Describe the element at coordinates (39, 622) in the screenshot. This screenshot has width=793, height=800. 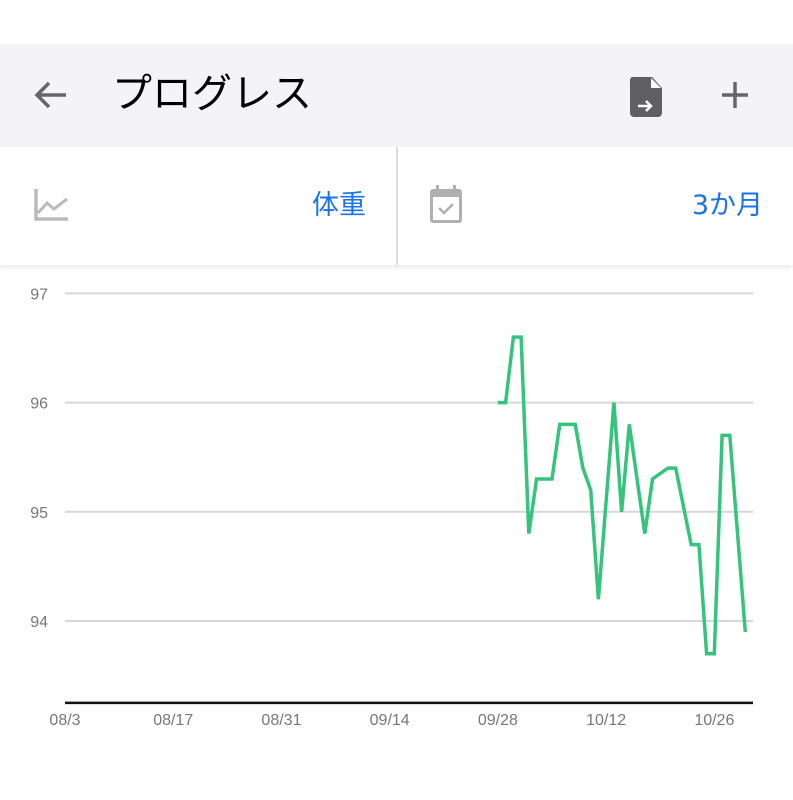
I see `y-tick-label: 94` at that location.